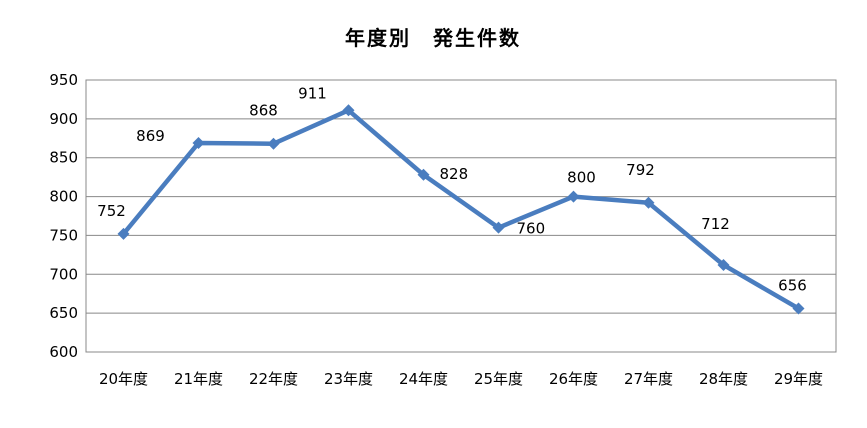 This screenshot has width=867, height=428. Describe the element at coordinates (198, 379) in the screenshot. I see `x-tick-label: 21年度` at that location.